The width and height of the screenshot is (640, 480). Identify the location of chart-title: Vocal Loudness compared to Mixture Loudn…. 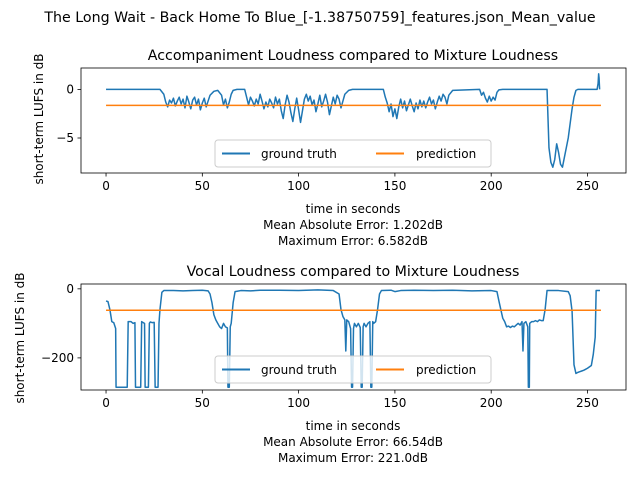
(353, 272).